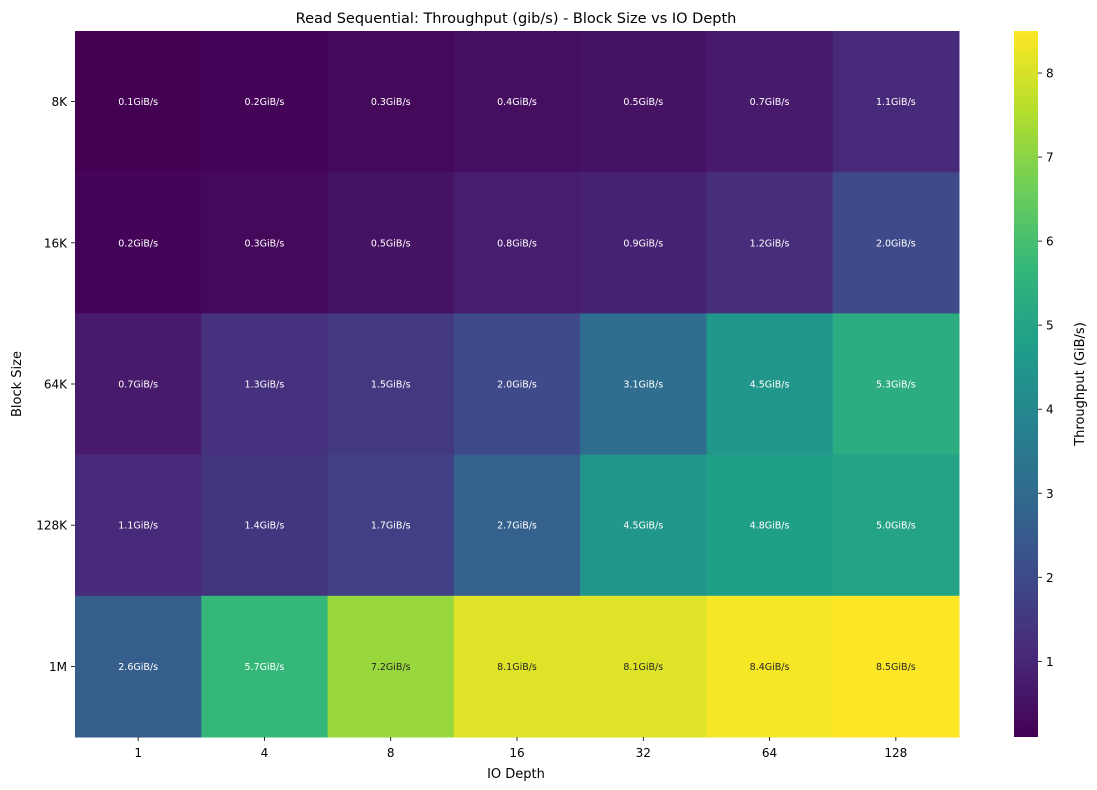 The image size is (1097, 790). I want to click on cell-value-label: 1.2GiB/s, so click(770, 243).